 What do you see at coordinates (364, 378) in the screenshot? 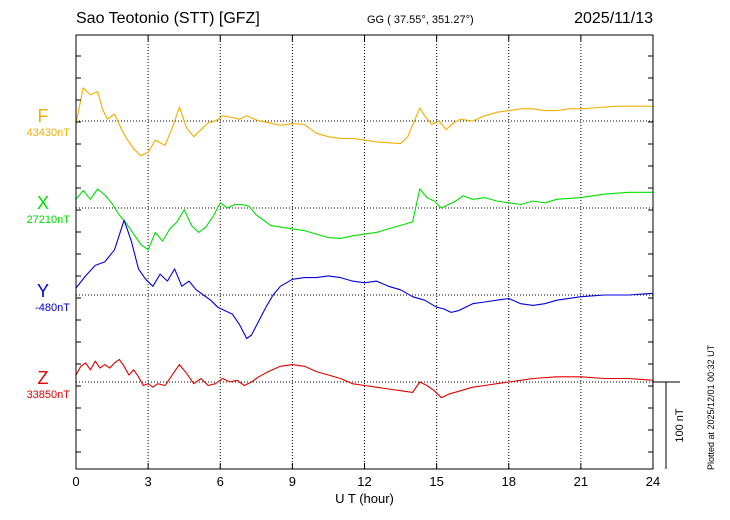
I see `series-line-z` at bounding box center [364, 378].